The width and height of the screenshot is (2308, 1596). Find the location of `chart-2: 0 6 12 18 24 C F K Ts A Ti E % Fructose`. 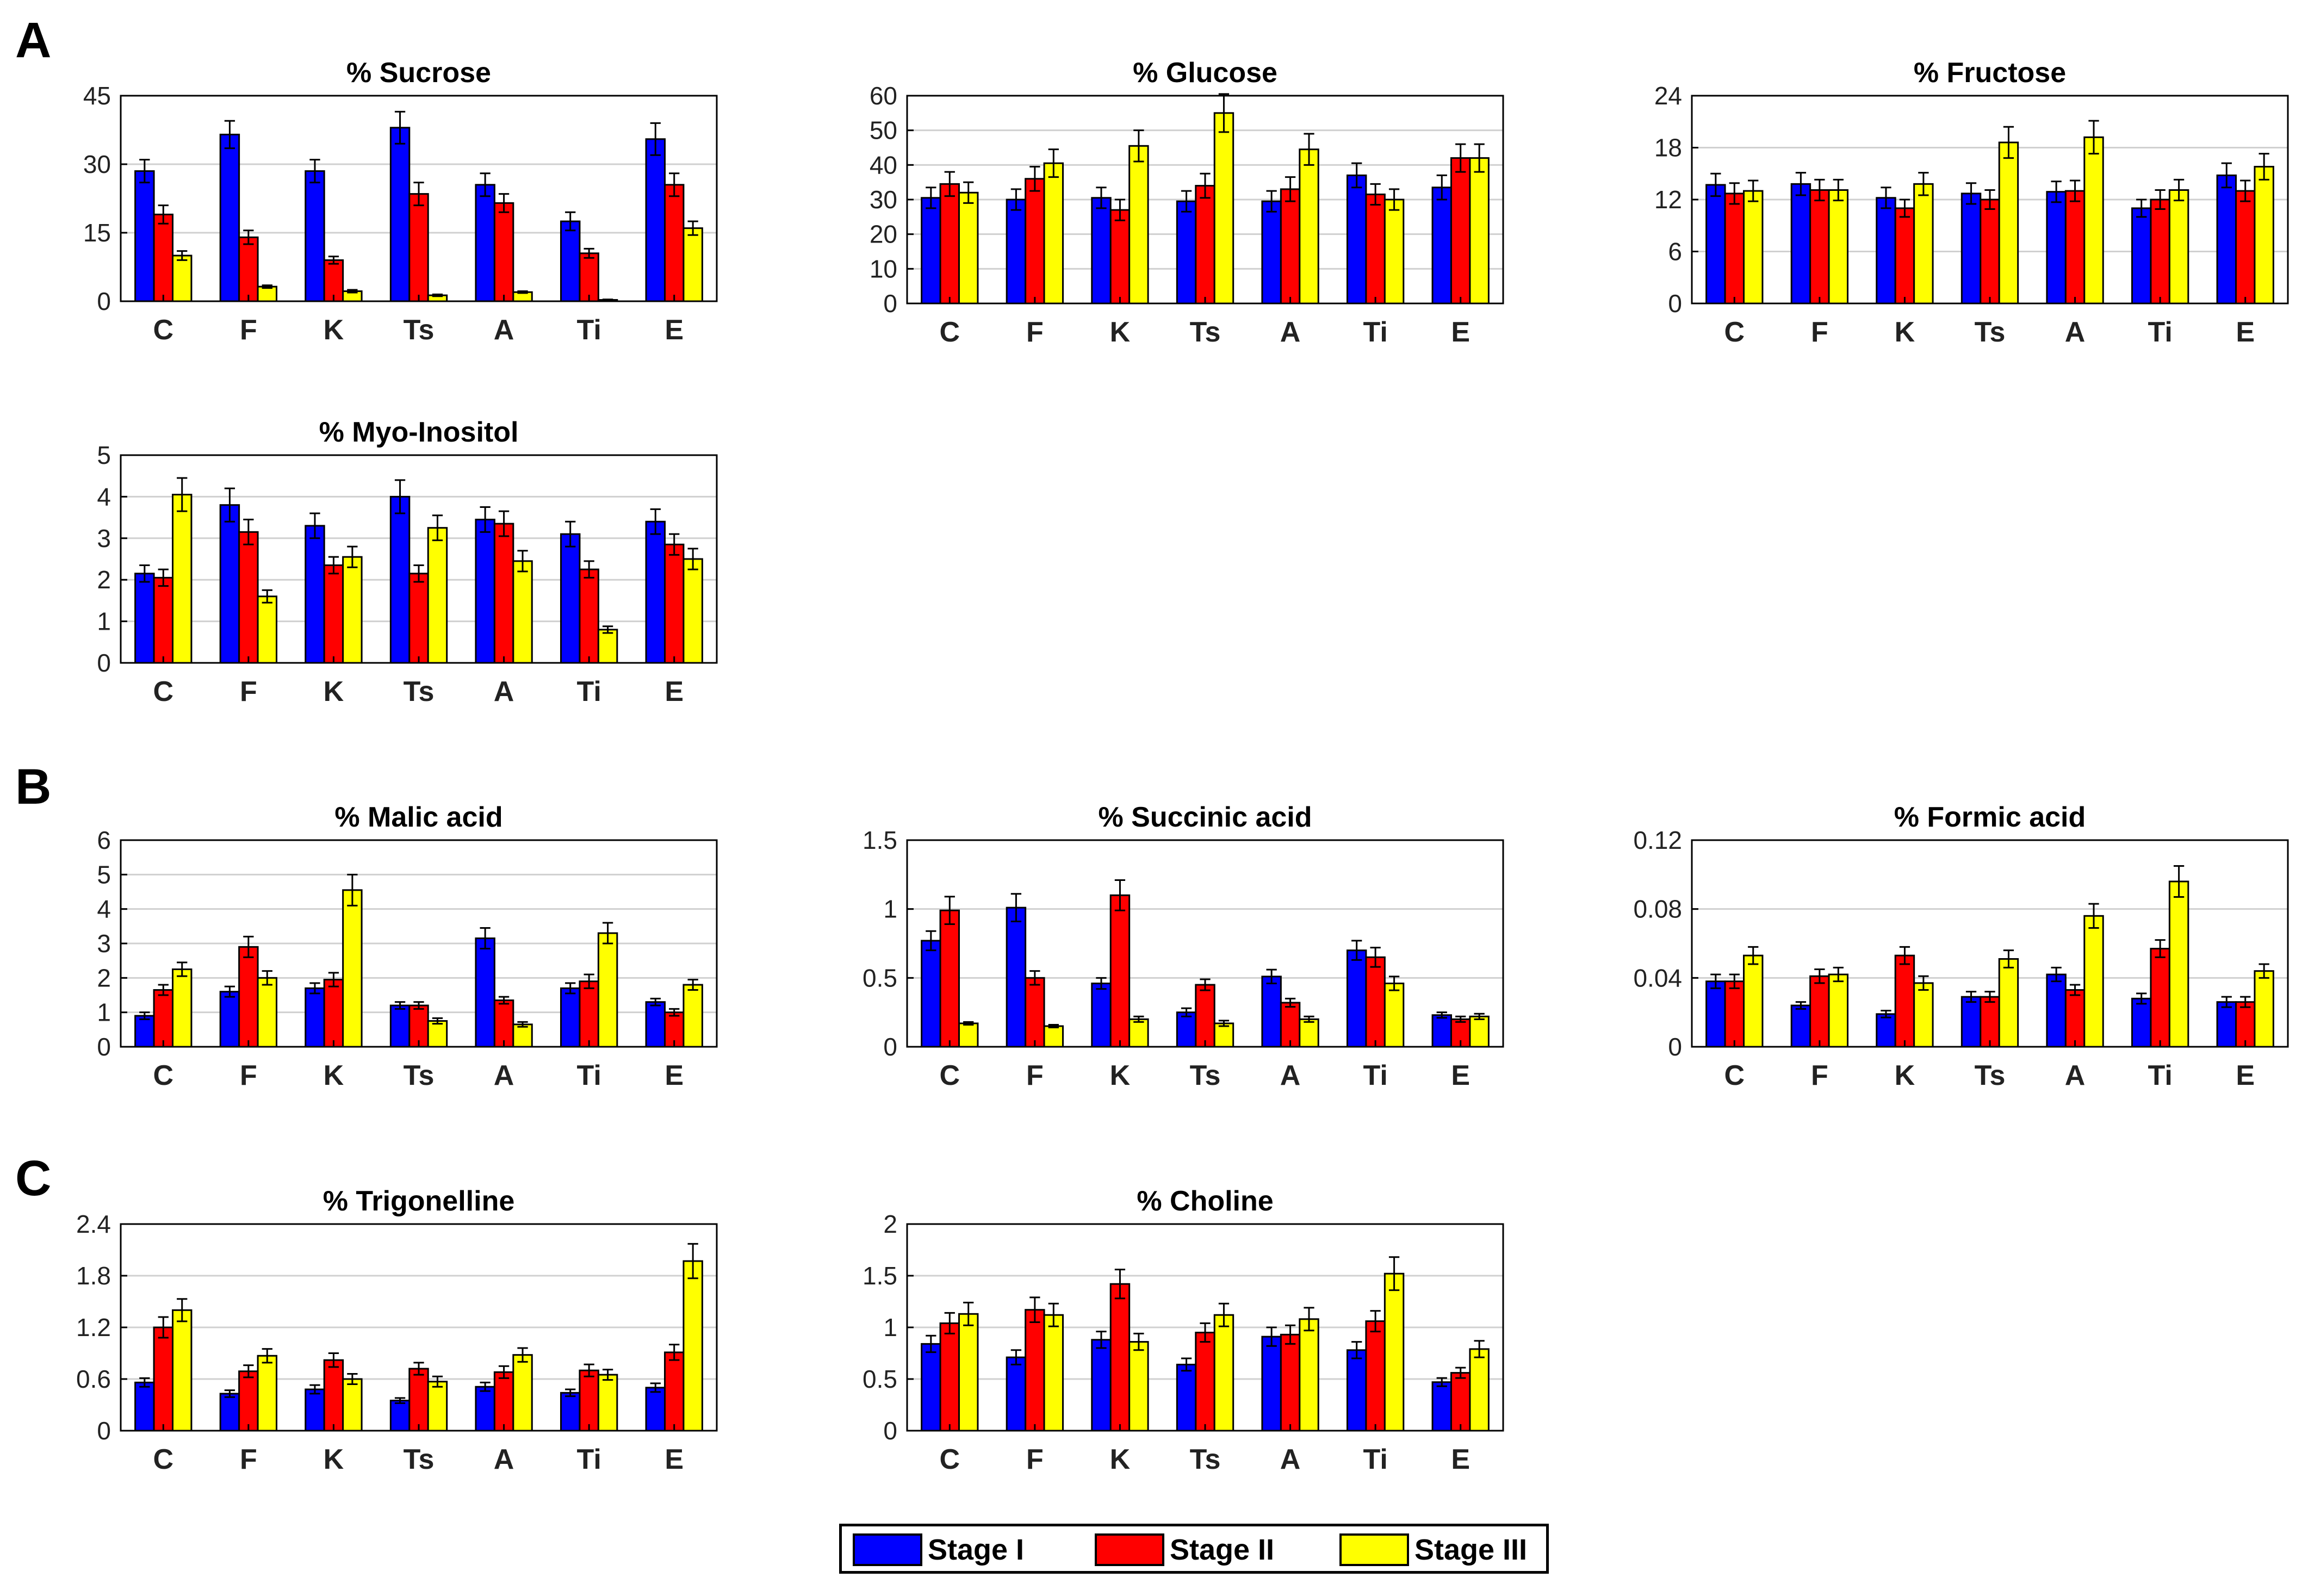

chart-2: 0 6 12 18 24 C F K Ts A Ti E % Fructose is located at coordinates (1971, 202).